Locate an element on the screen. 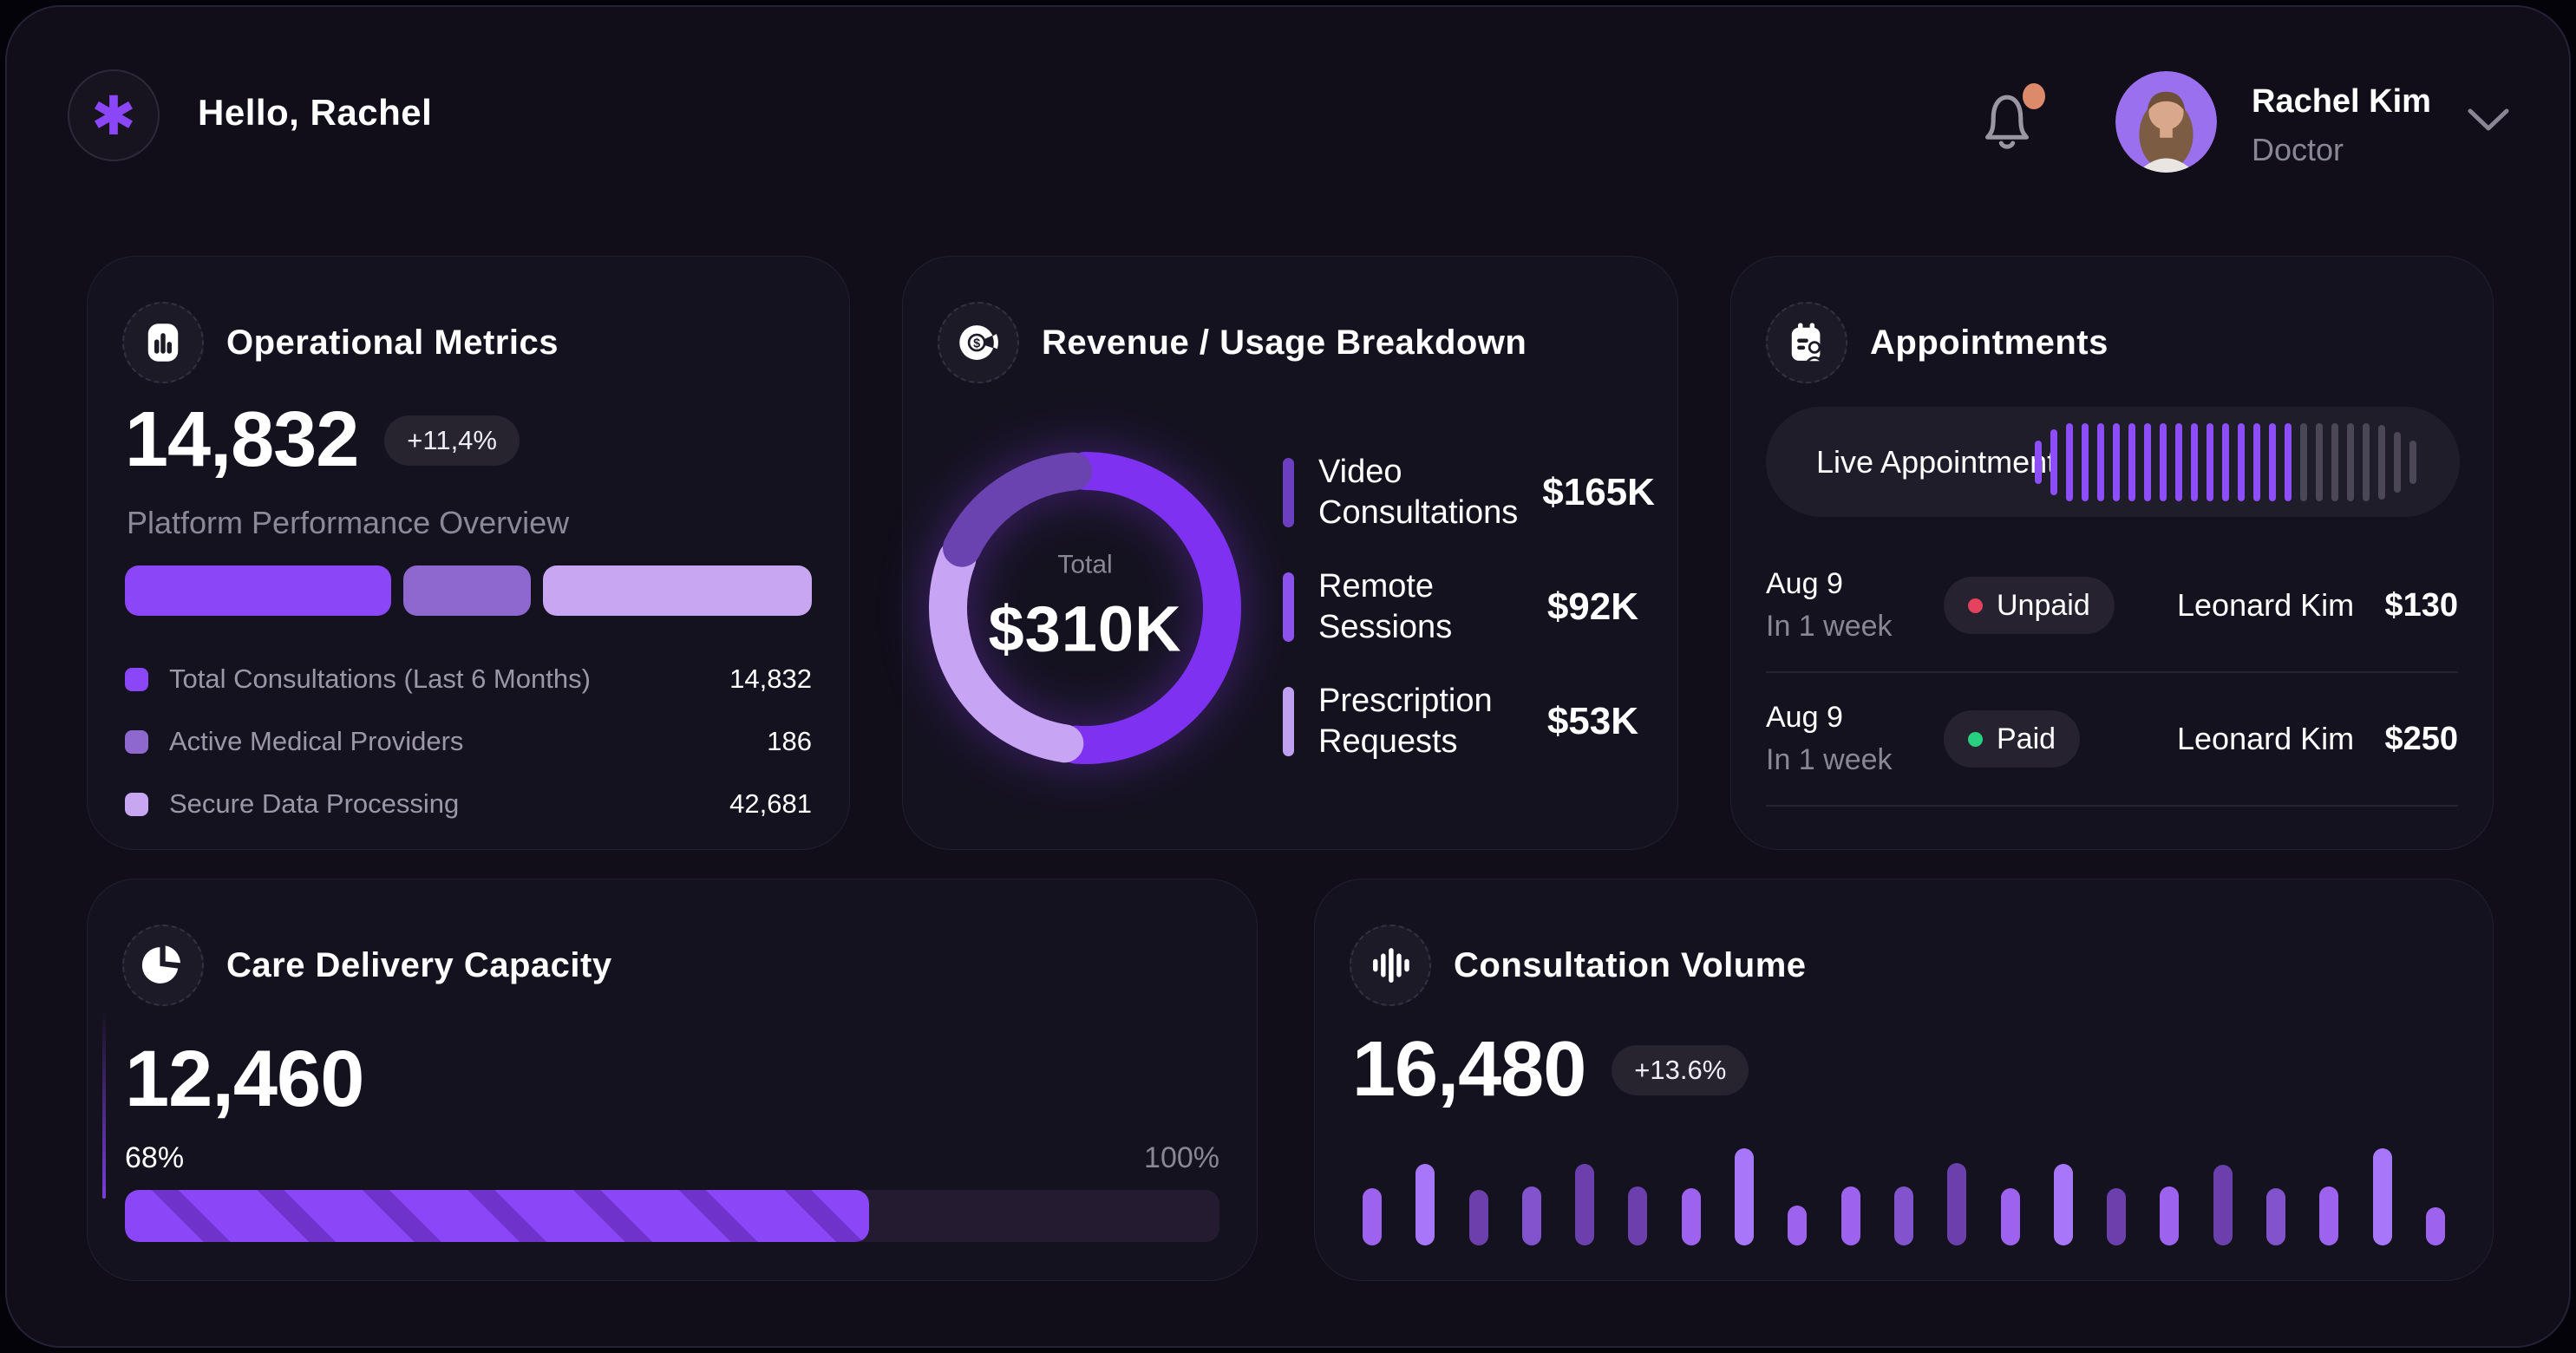  consultation-volume-card: Consultation Volume 16,480 +13.6% is located at coordinates (1904, 1080).